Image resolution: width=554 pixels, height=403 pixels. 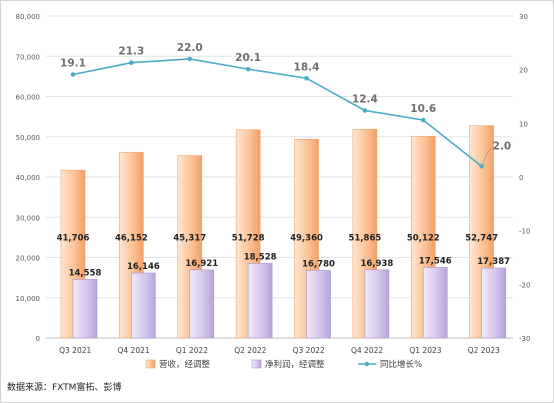 I want to click on yoy-data-label: 22.0, so click(x=190, y=48).